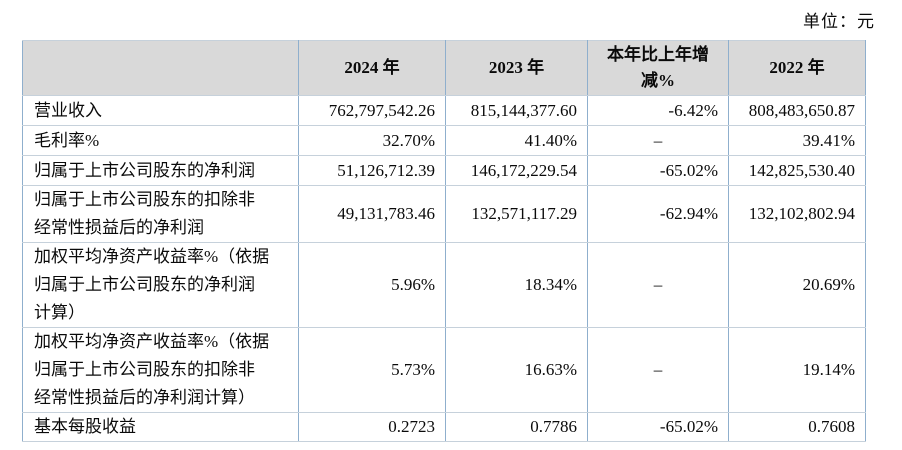 The image size is (902, 450). I want to click on cell-value: -62.94%, so click(658, 214).